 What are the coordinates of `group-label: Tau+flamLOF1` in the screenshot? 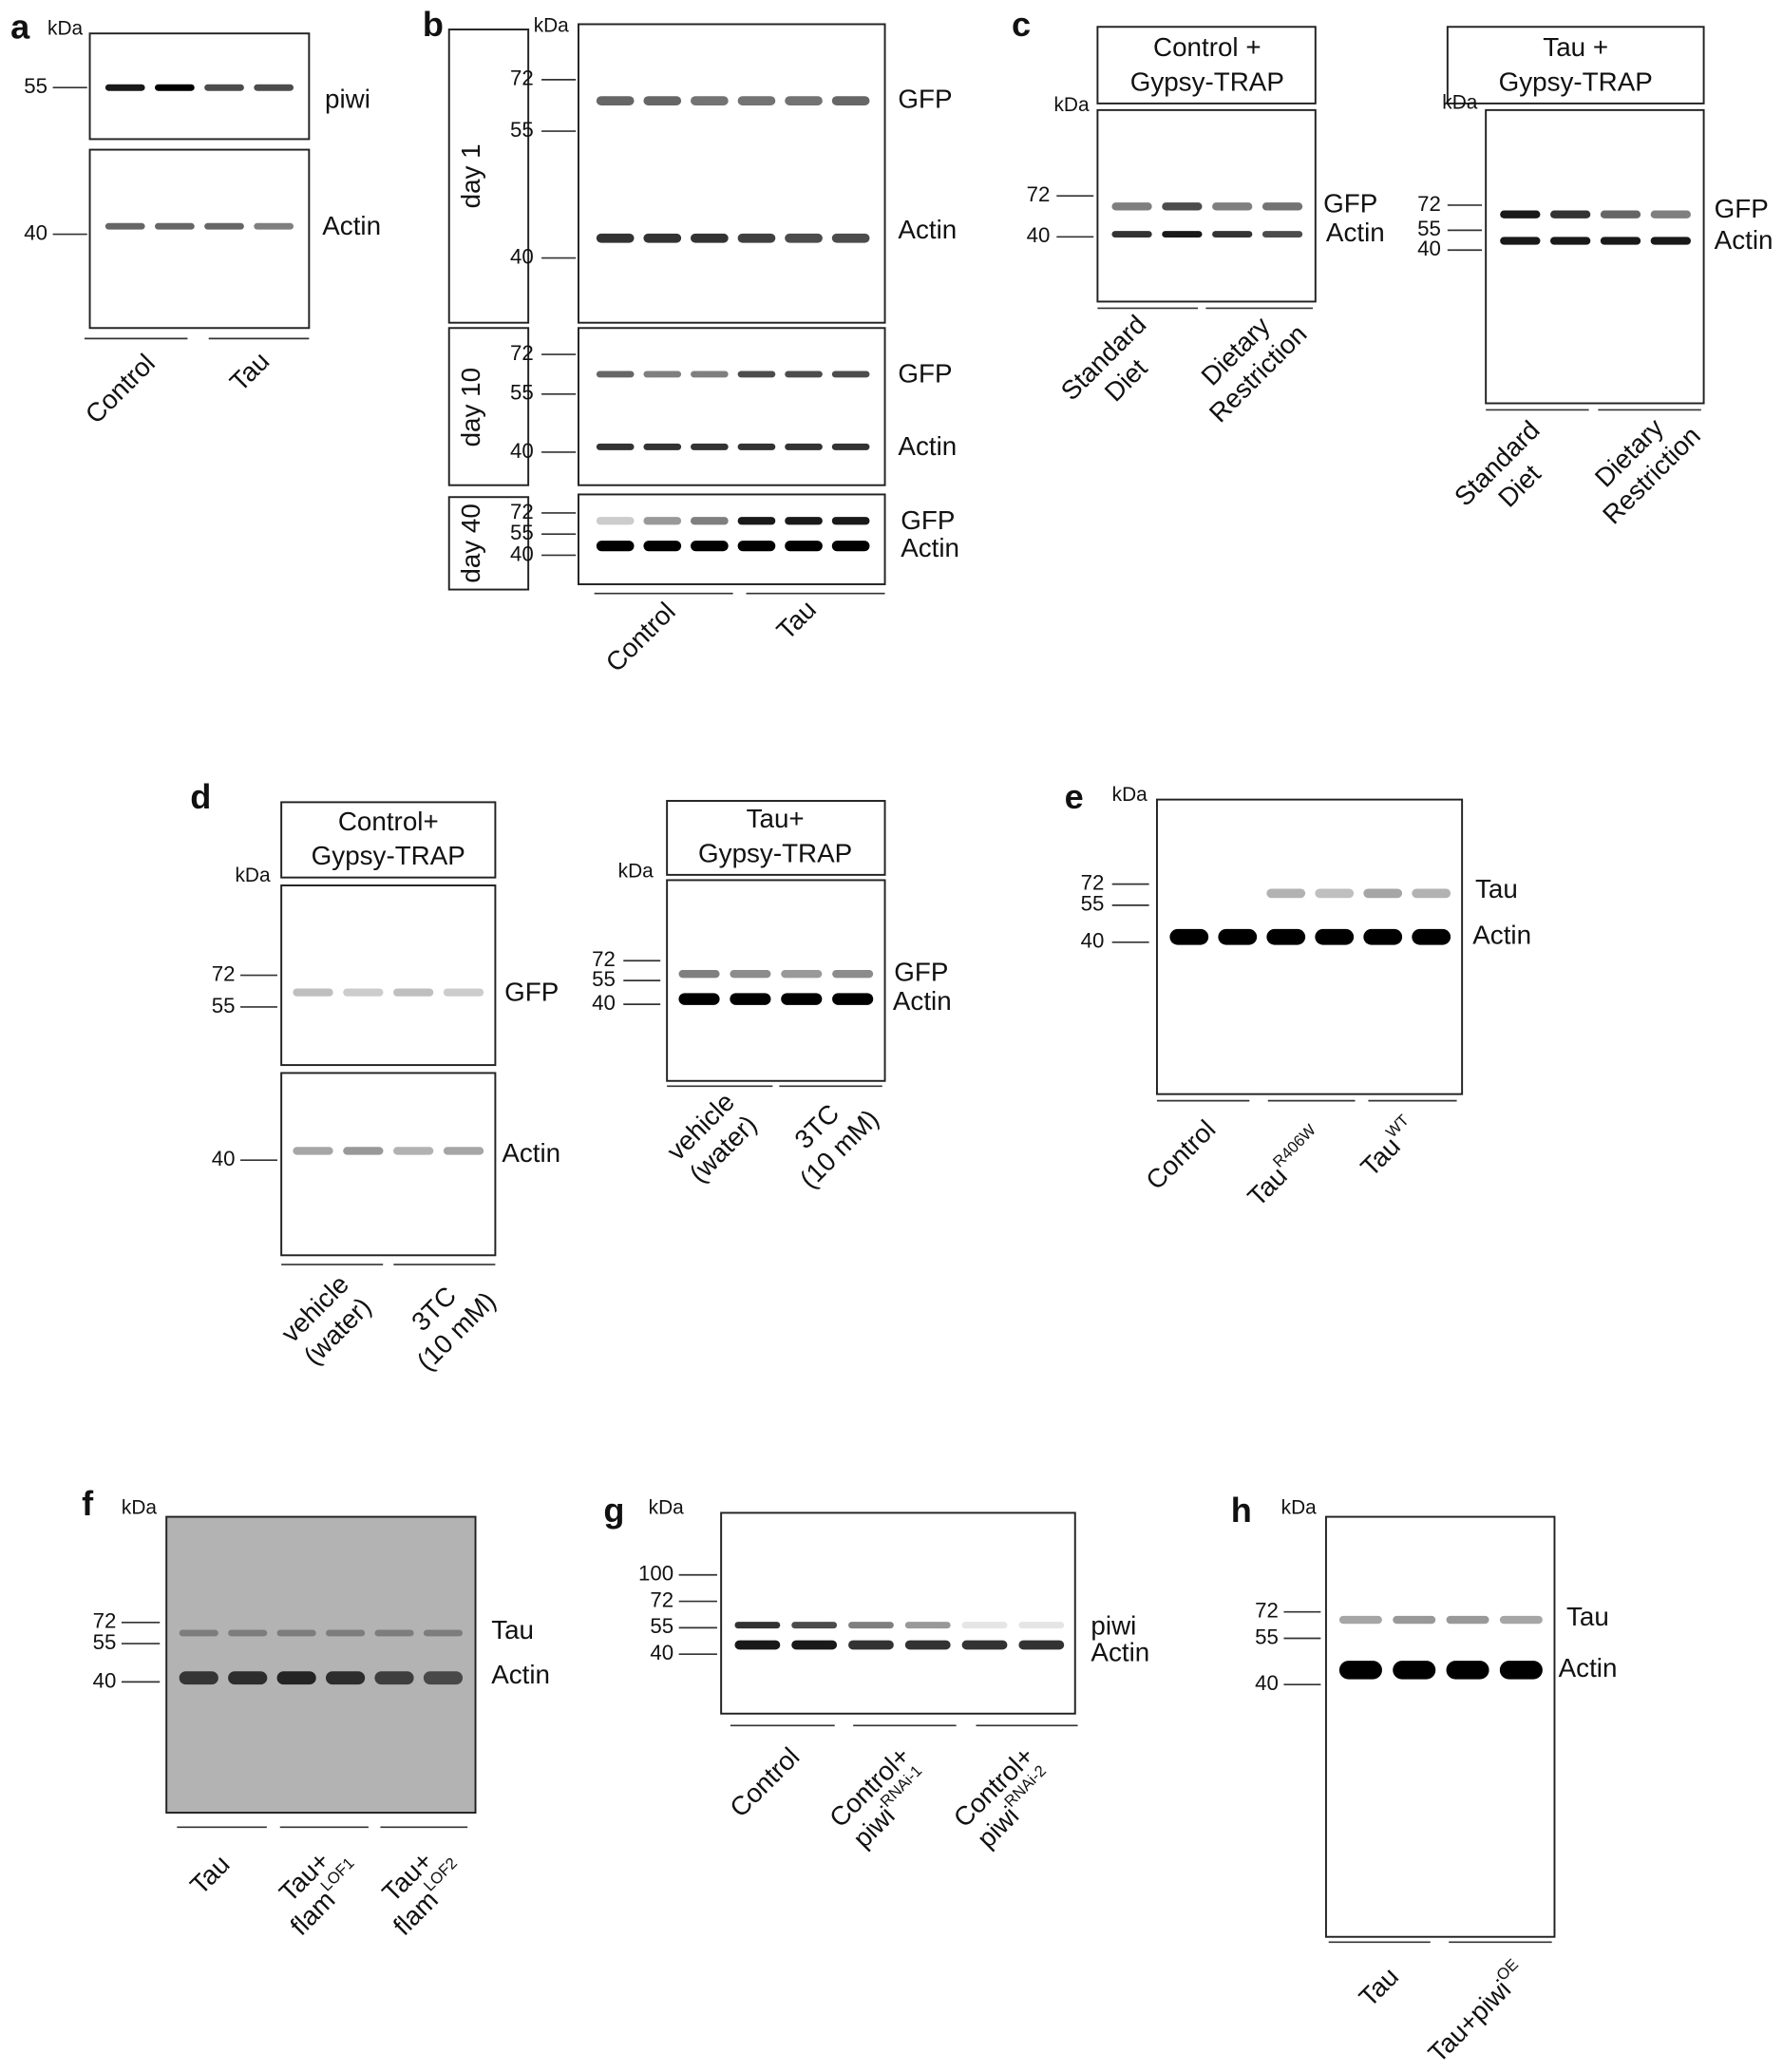 It's located at (316, 1894).